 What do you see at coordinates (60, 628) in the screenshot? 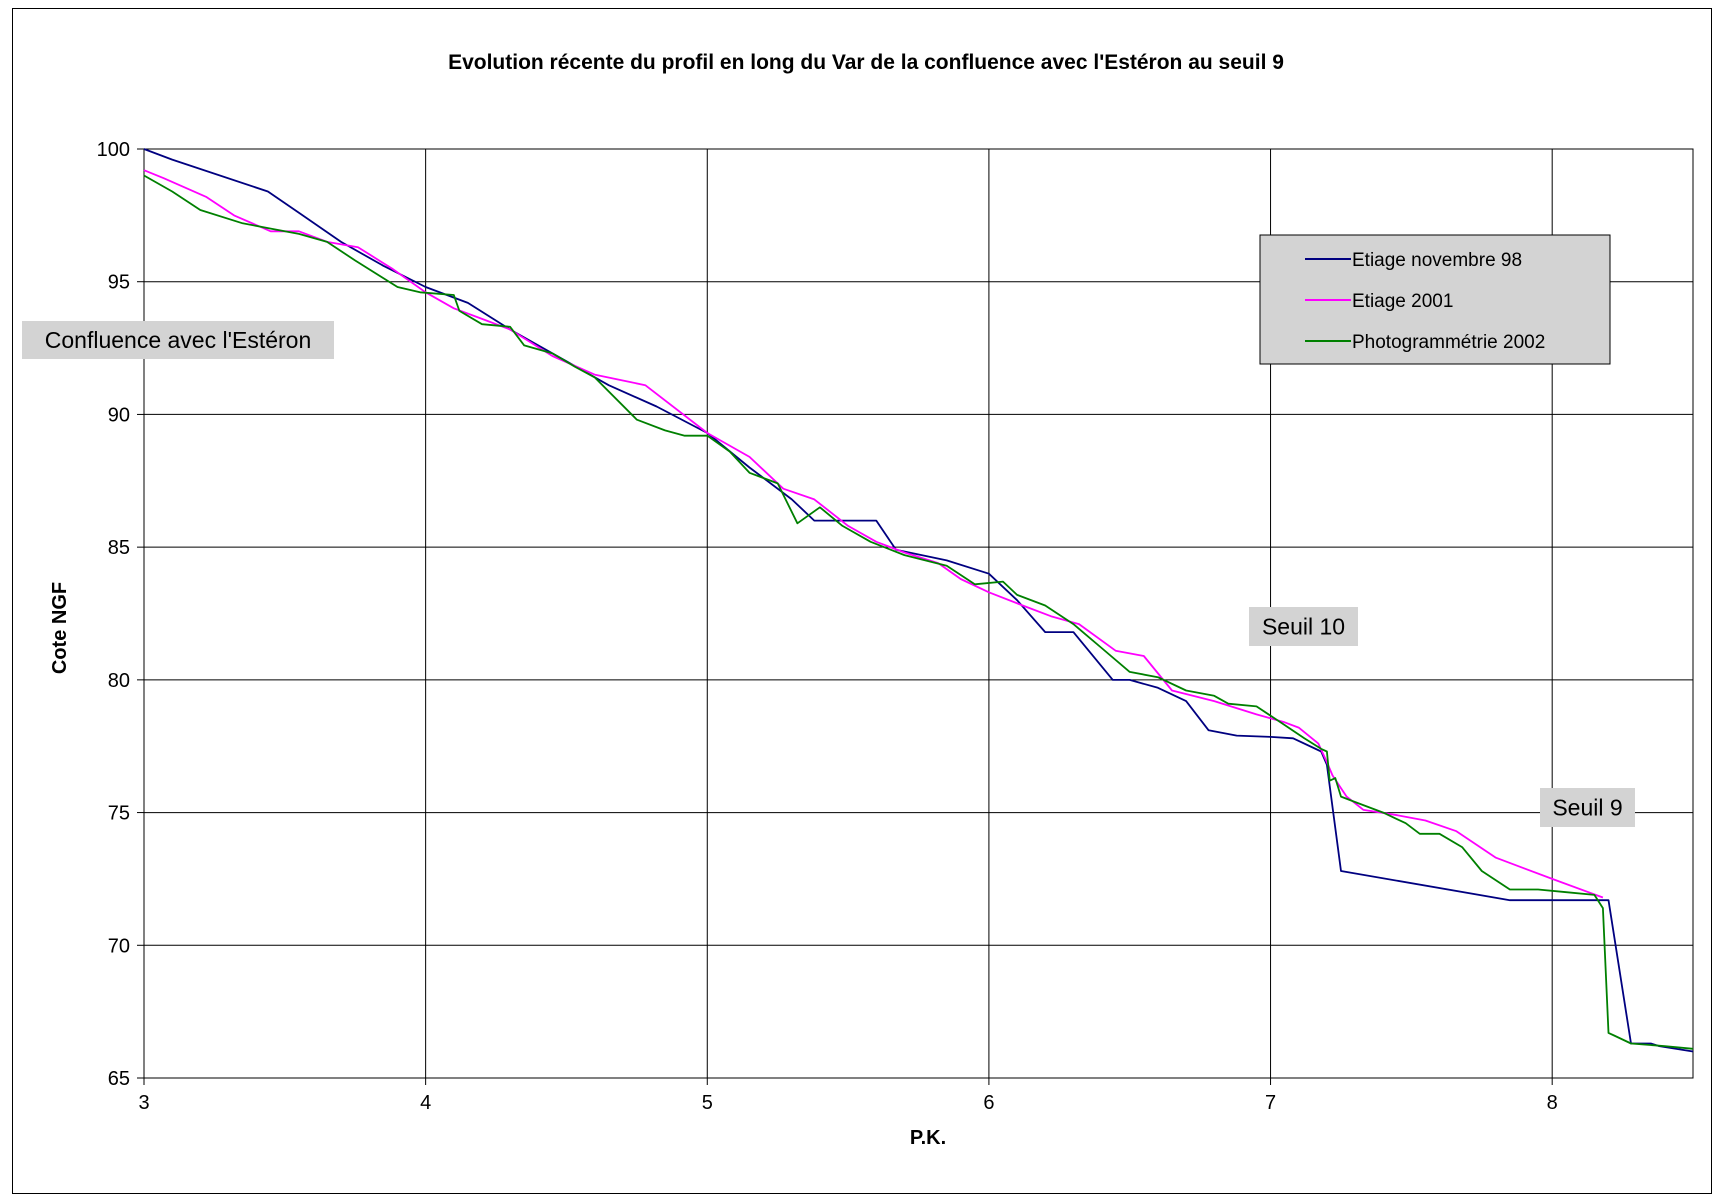
I see `y-axis-title: Cote NGF` at bounding box center [60, 628].